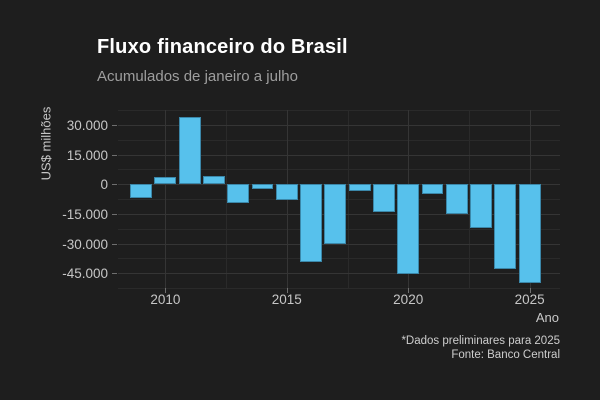 Image resolution: width=600 pixels, height=400 pixels. What do you see at coordinates (384, 198) in the screenshot?
I see `bar-2019` at bounding box center [384, 198].